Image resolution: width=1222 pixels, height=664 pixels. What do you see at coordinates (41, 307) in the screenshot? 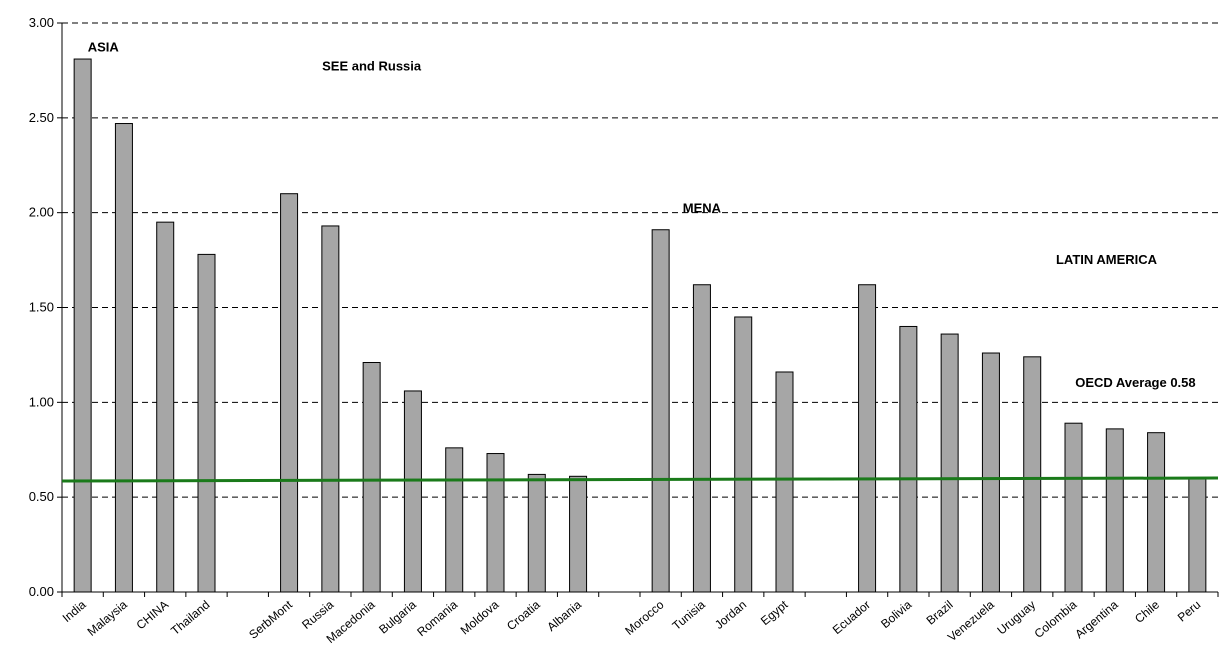
I see `y-tick-label: 1.50` at bounding box center [41, 307].